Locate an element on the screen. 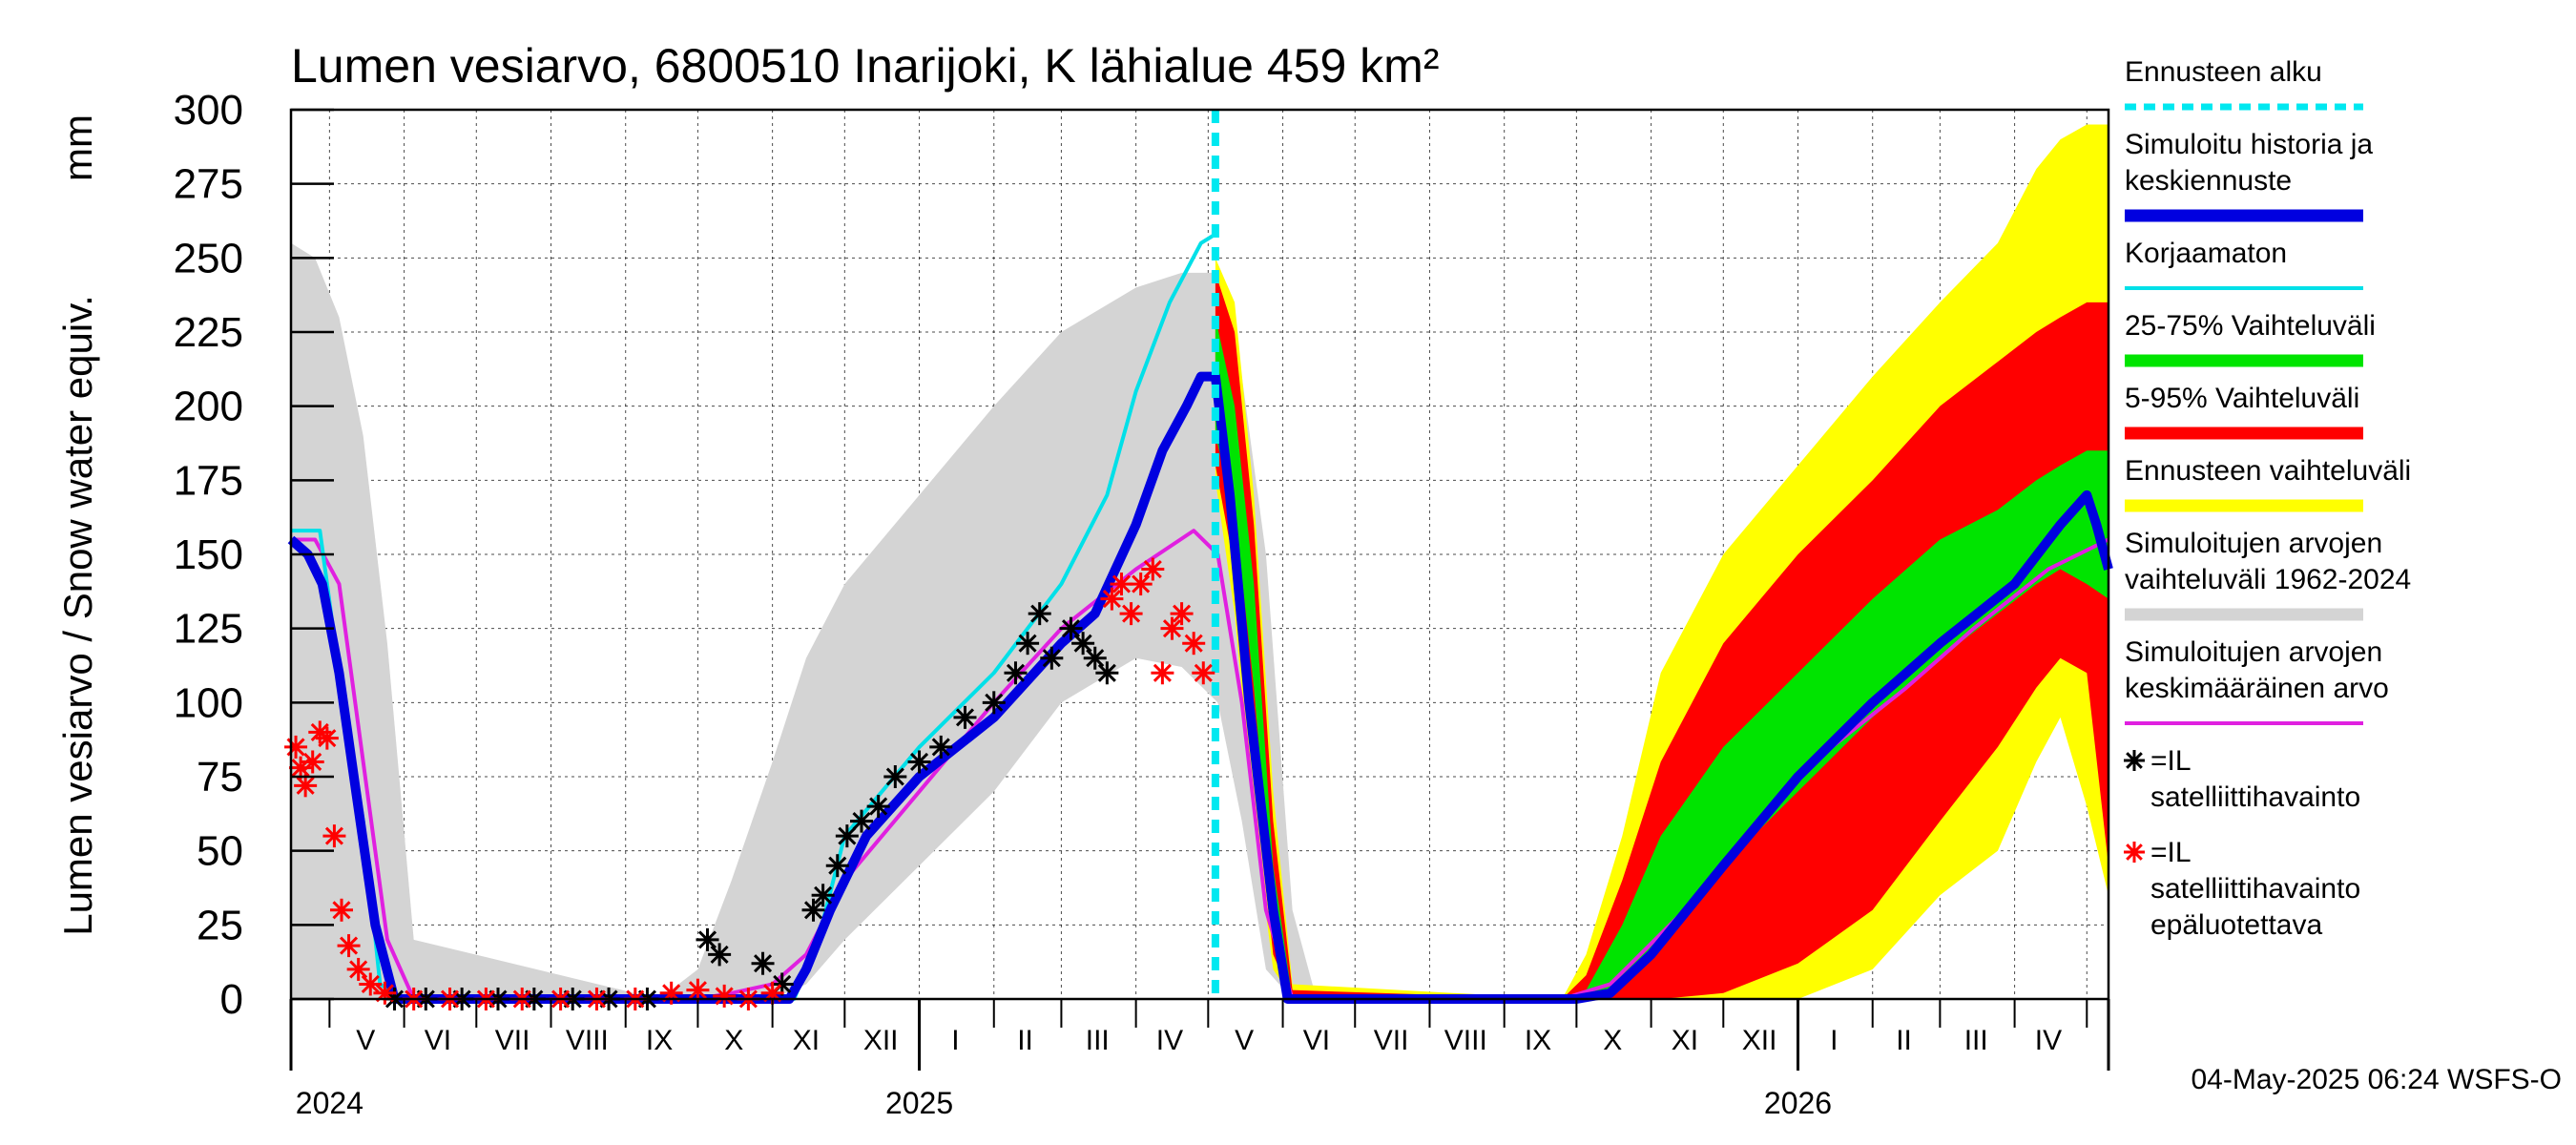  y-tick-label: 175 is located at coordinates (208, 481).